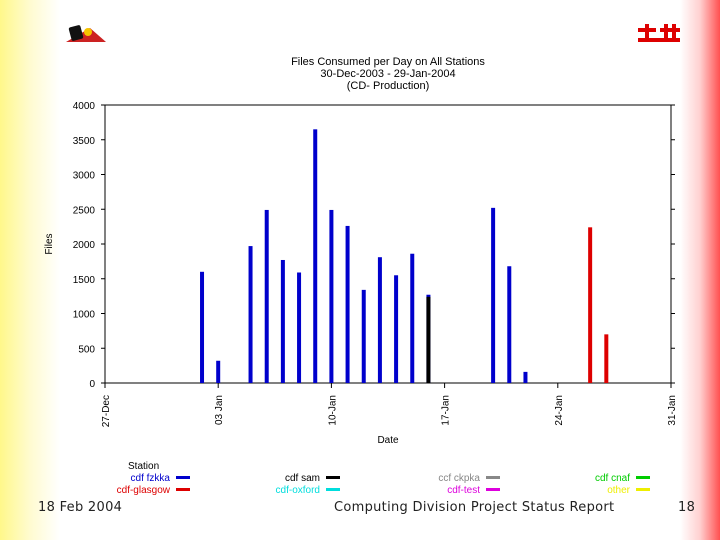 This screenshot has height=540, width=720. I want to click on legend-label: cdf sam, so click(302, 478).